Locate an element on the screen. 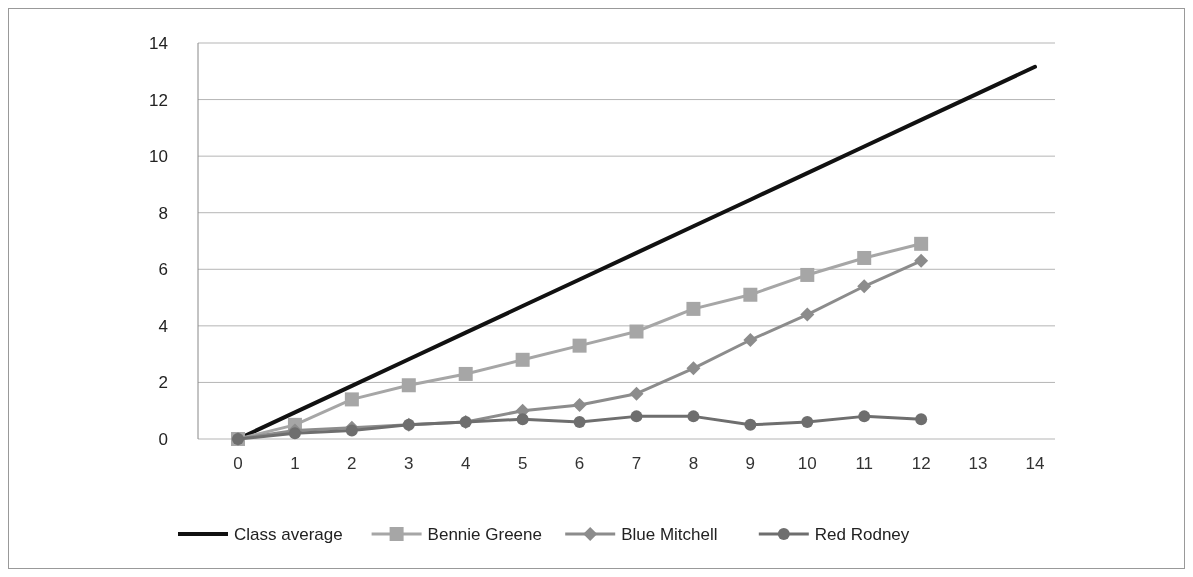 The image size is (1193, 577). x-tick-label: 3 is located at coordinates (409, 463).